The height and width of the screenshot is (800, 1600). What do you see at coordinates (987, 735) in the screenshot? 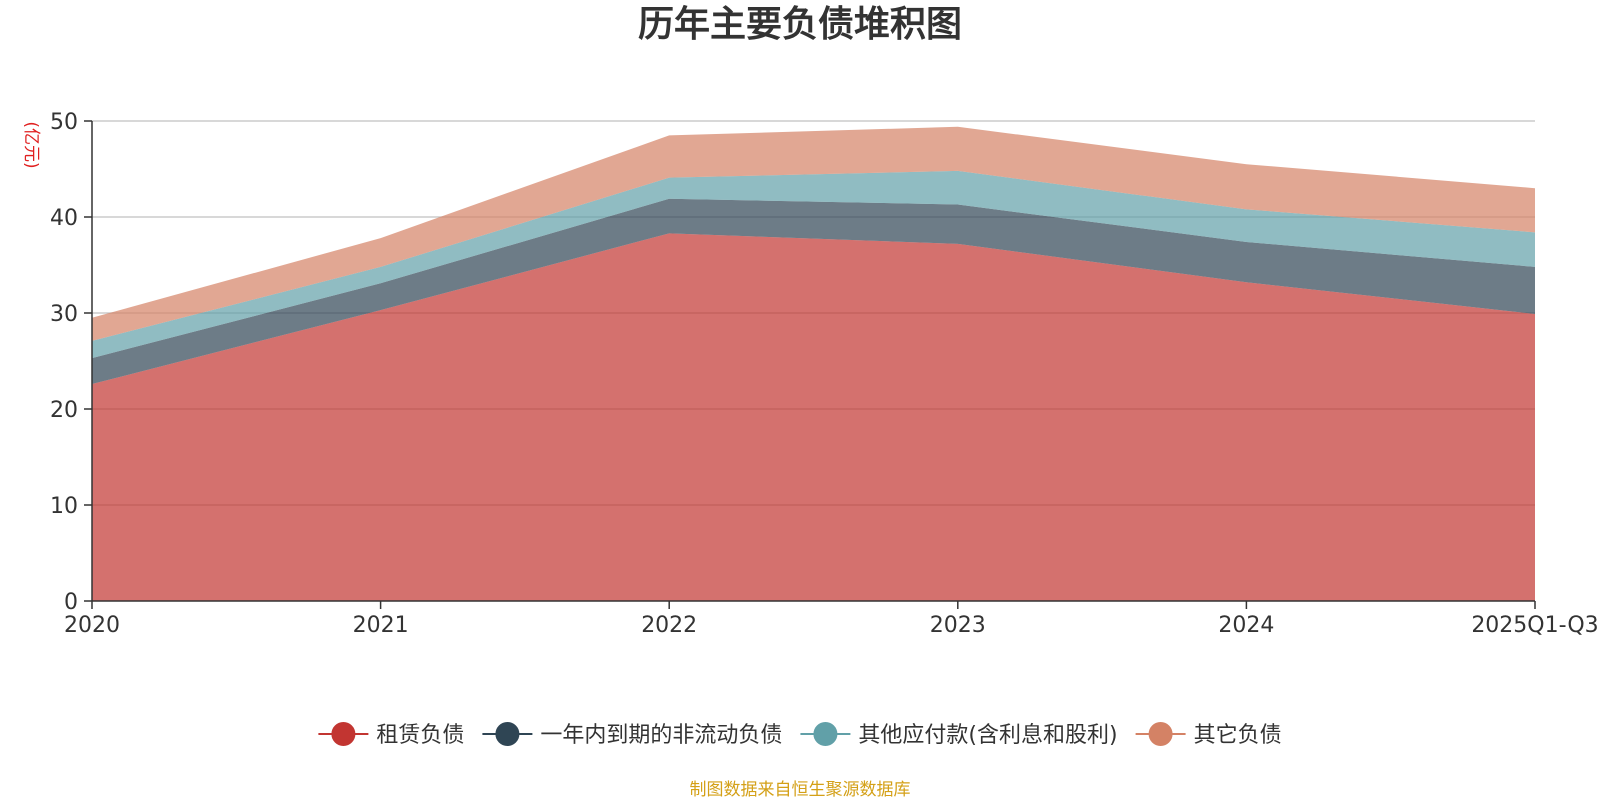
I see `legend-label: 其他应付款(含利息和股利)` at bounding box center [987, 735].